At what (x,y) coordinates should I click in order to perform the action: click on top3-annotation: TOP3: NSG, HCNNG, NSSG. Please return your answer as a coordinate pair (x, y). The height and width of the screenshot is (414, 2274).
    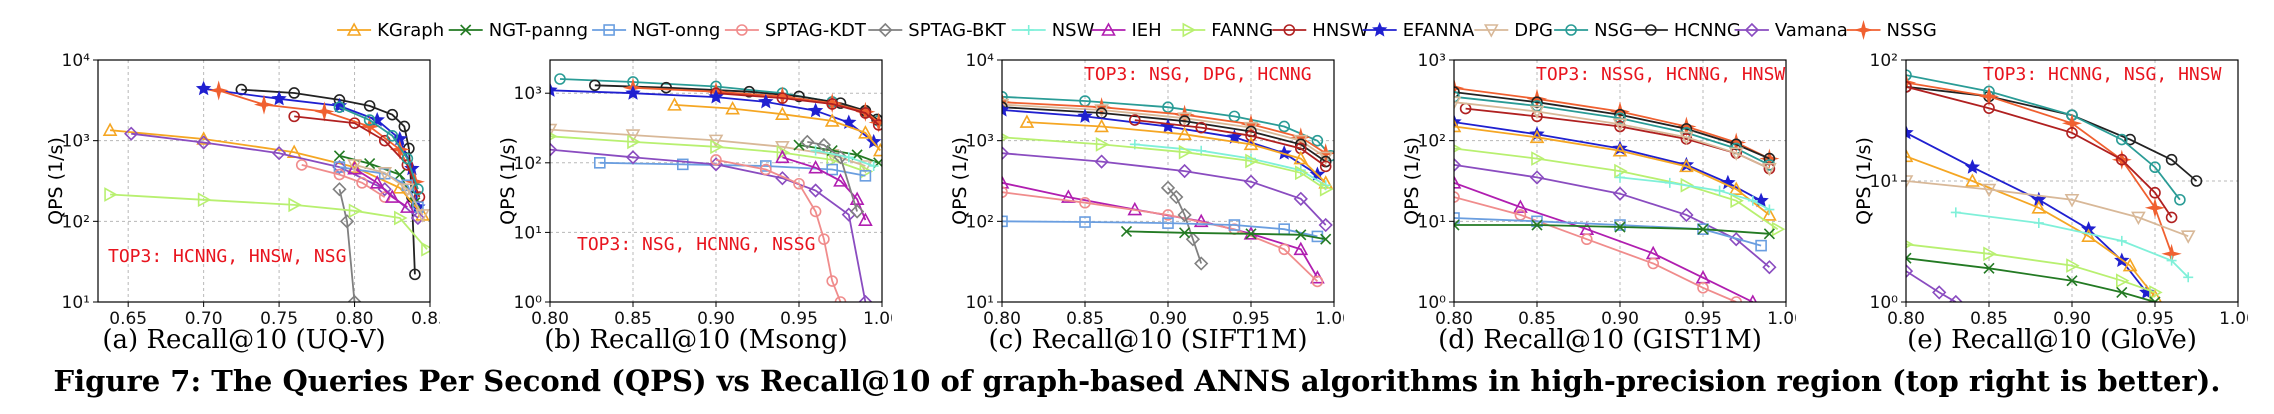
    Looking at the image, I should click on (696, 244).